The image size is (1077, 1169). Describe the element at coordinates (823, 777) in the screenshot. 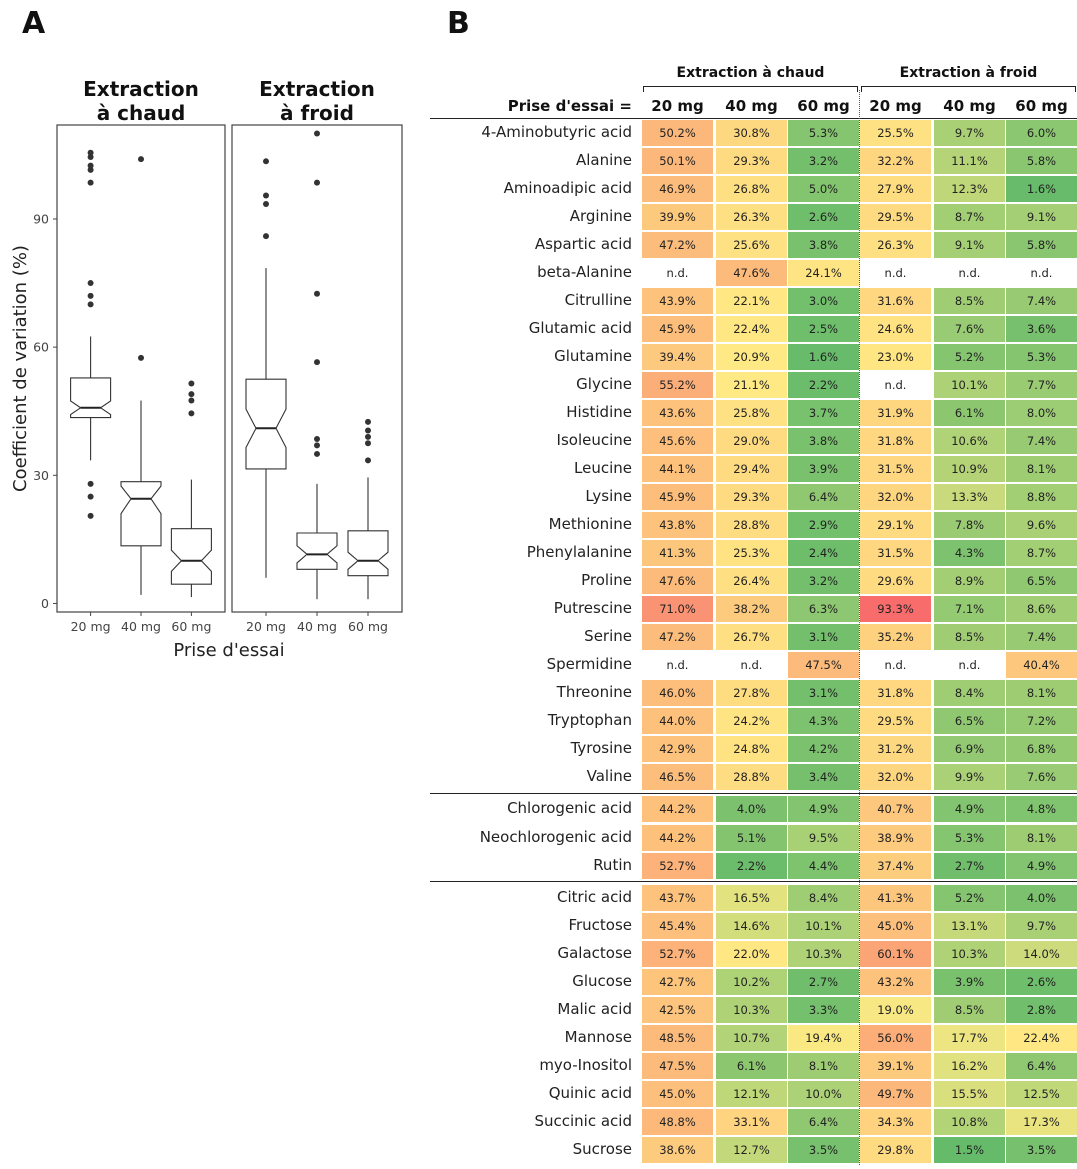

I see `heatmap-cell: 3.4%` at that location.